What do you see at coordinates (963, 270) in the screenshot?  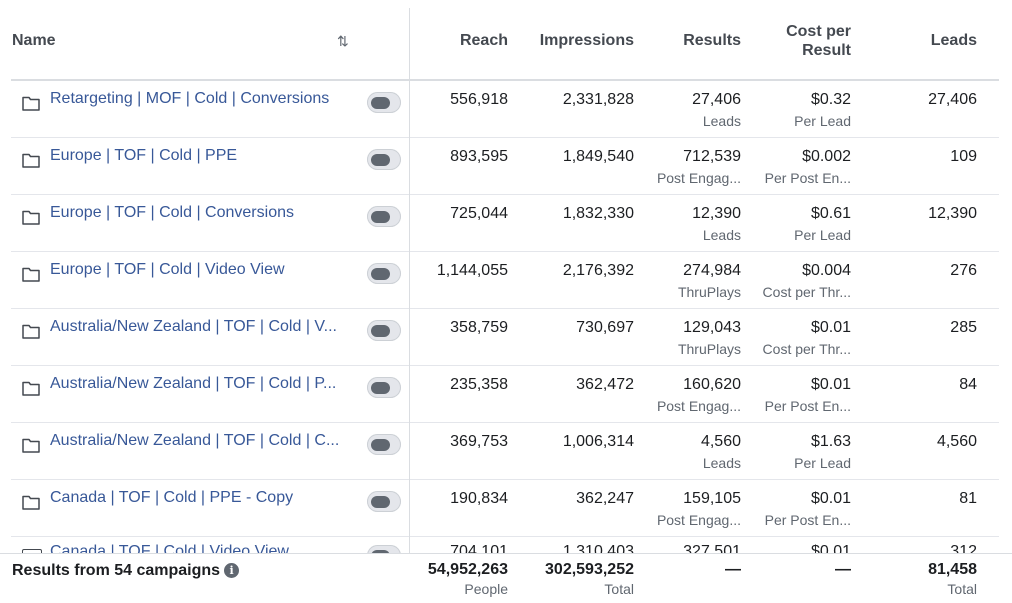 I see `leads-value: 276` at bounding box center [963, 270].